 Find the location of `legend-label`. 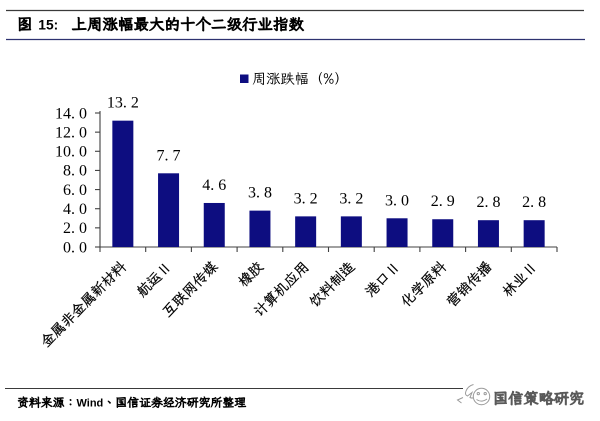

legend-label is located at coordinates (295, 78).